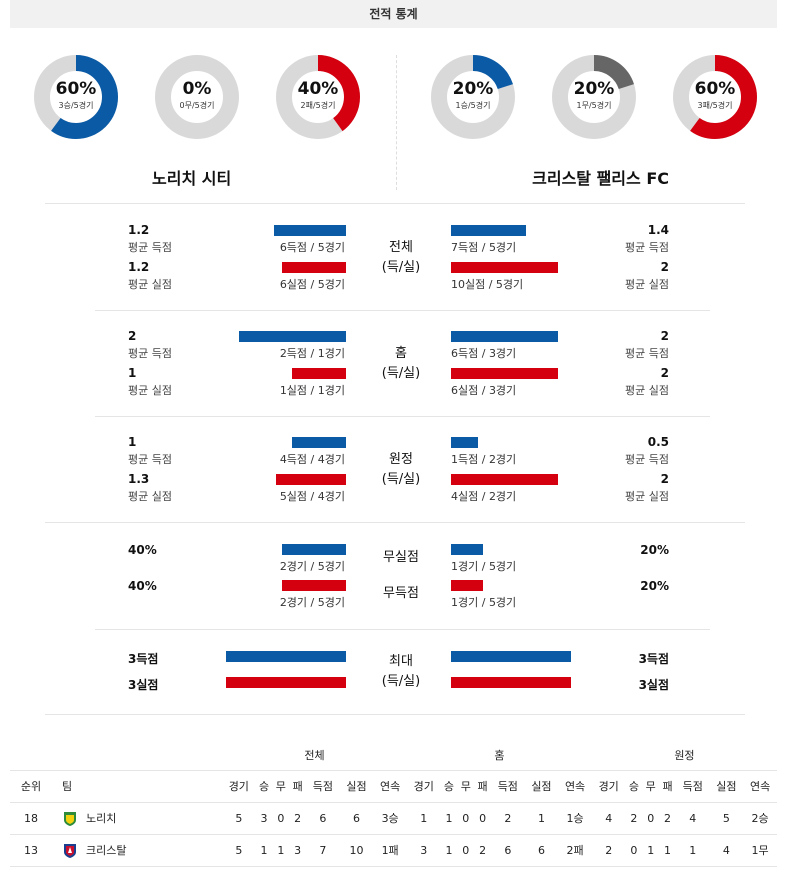  What do you see at coordinates (484, 496) in the screenshot?
I see `away-conceded-caption: 4실점 / 2경기` at bounding box center [484, 496].